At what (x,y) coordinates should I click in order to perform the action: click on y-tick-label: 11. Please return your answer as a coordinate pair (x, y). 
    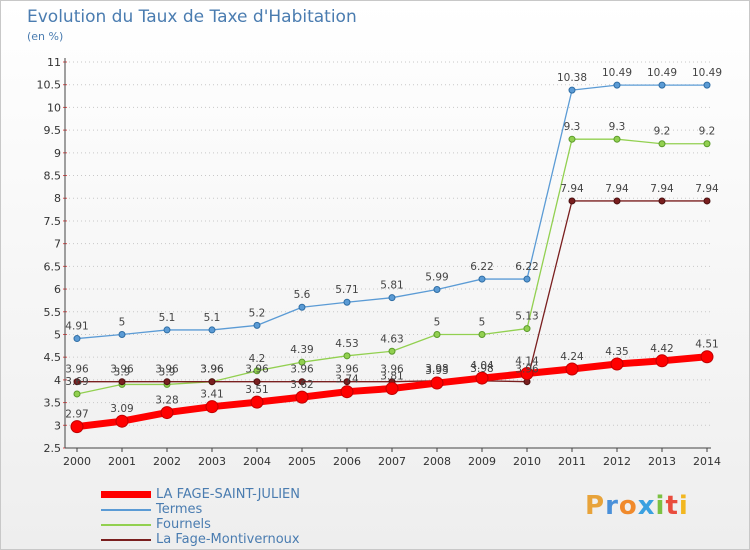
    Looking at the image, I should click on (54, 62).